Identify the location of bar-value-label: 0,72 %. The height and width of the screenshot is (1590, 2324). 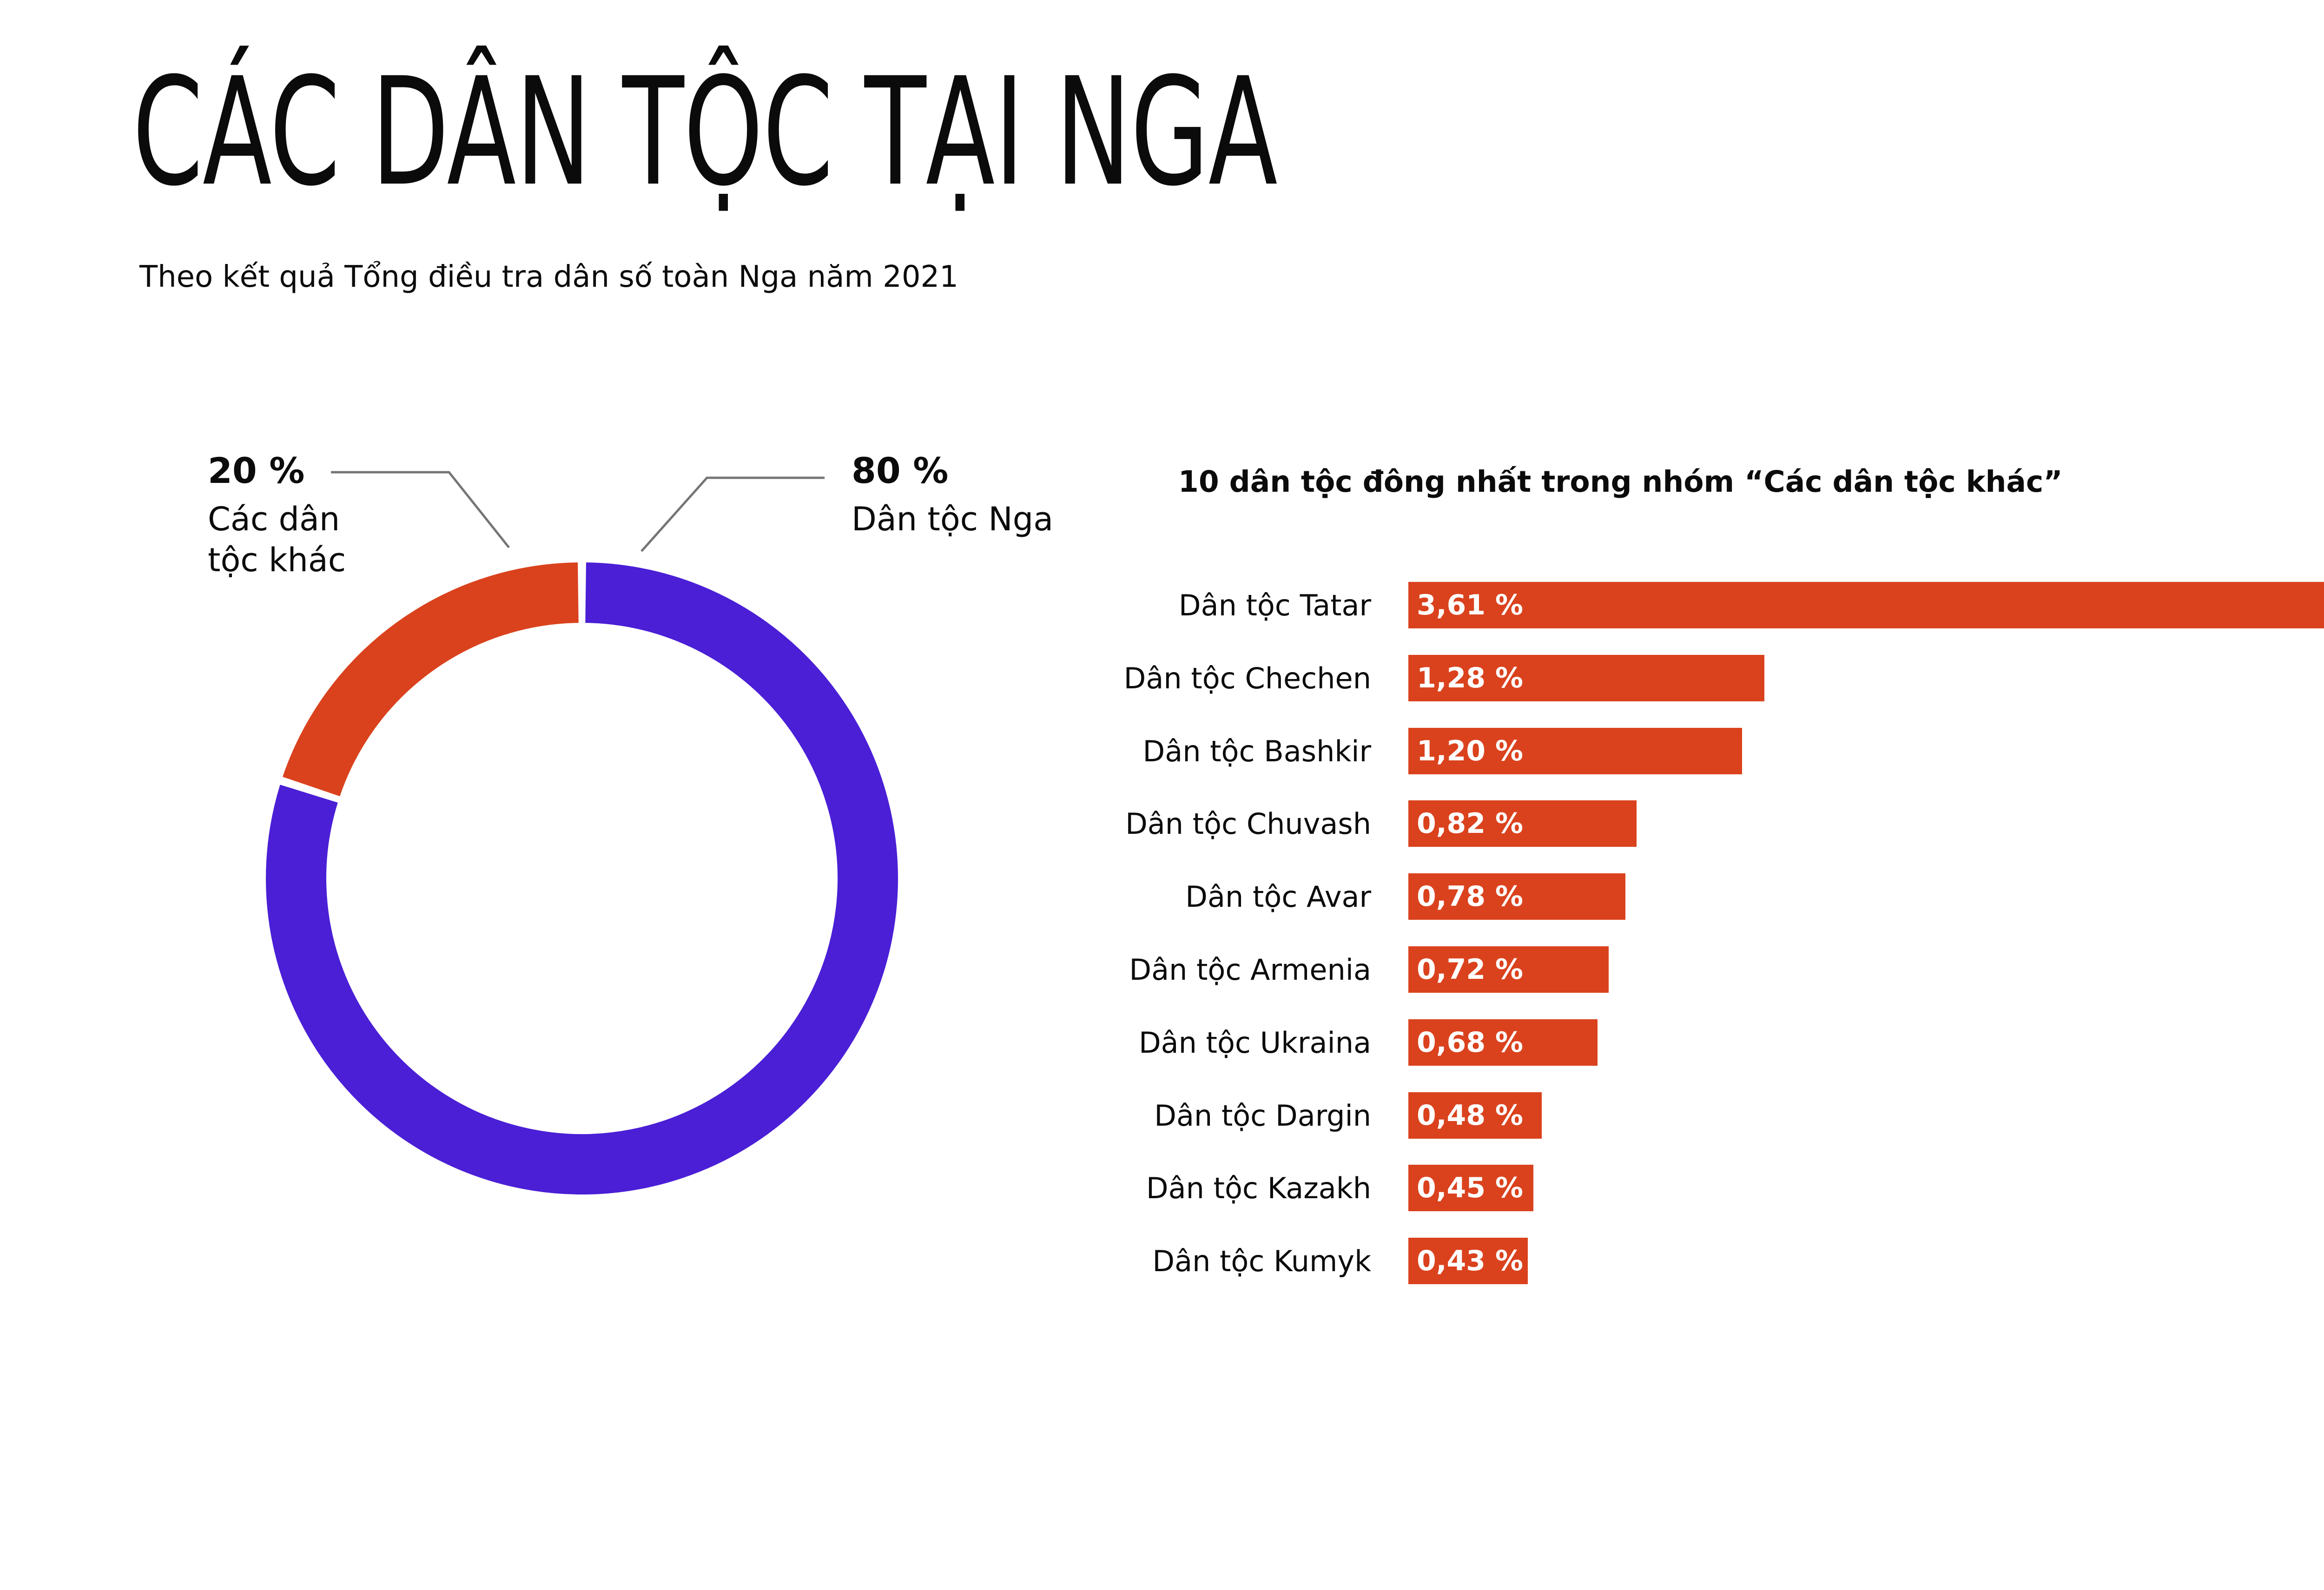
(1470, 969).